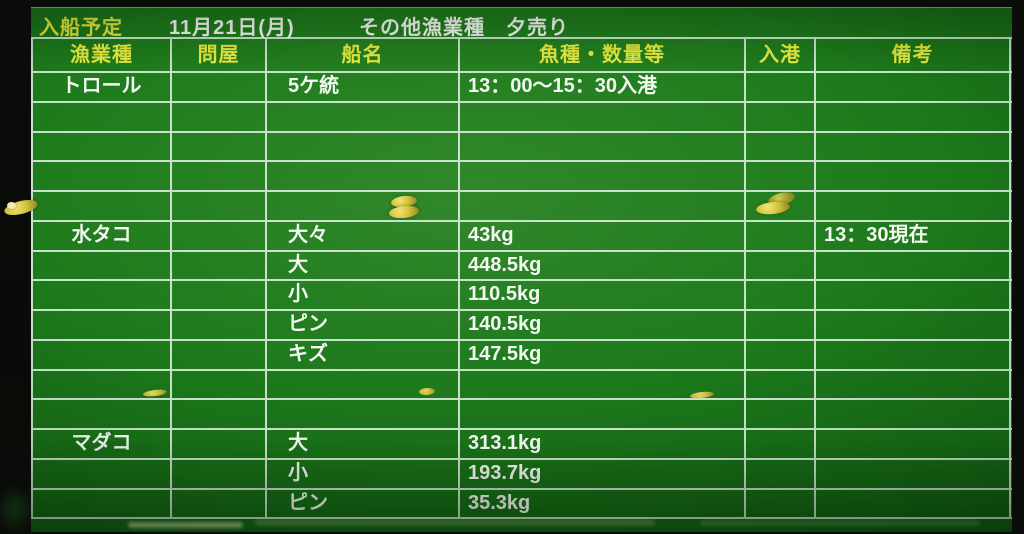 Image resolution: width=1024 pixels, height=534 pixels. I want to click on cell-remarks: 13：30現在, so click(913, 235).